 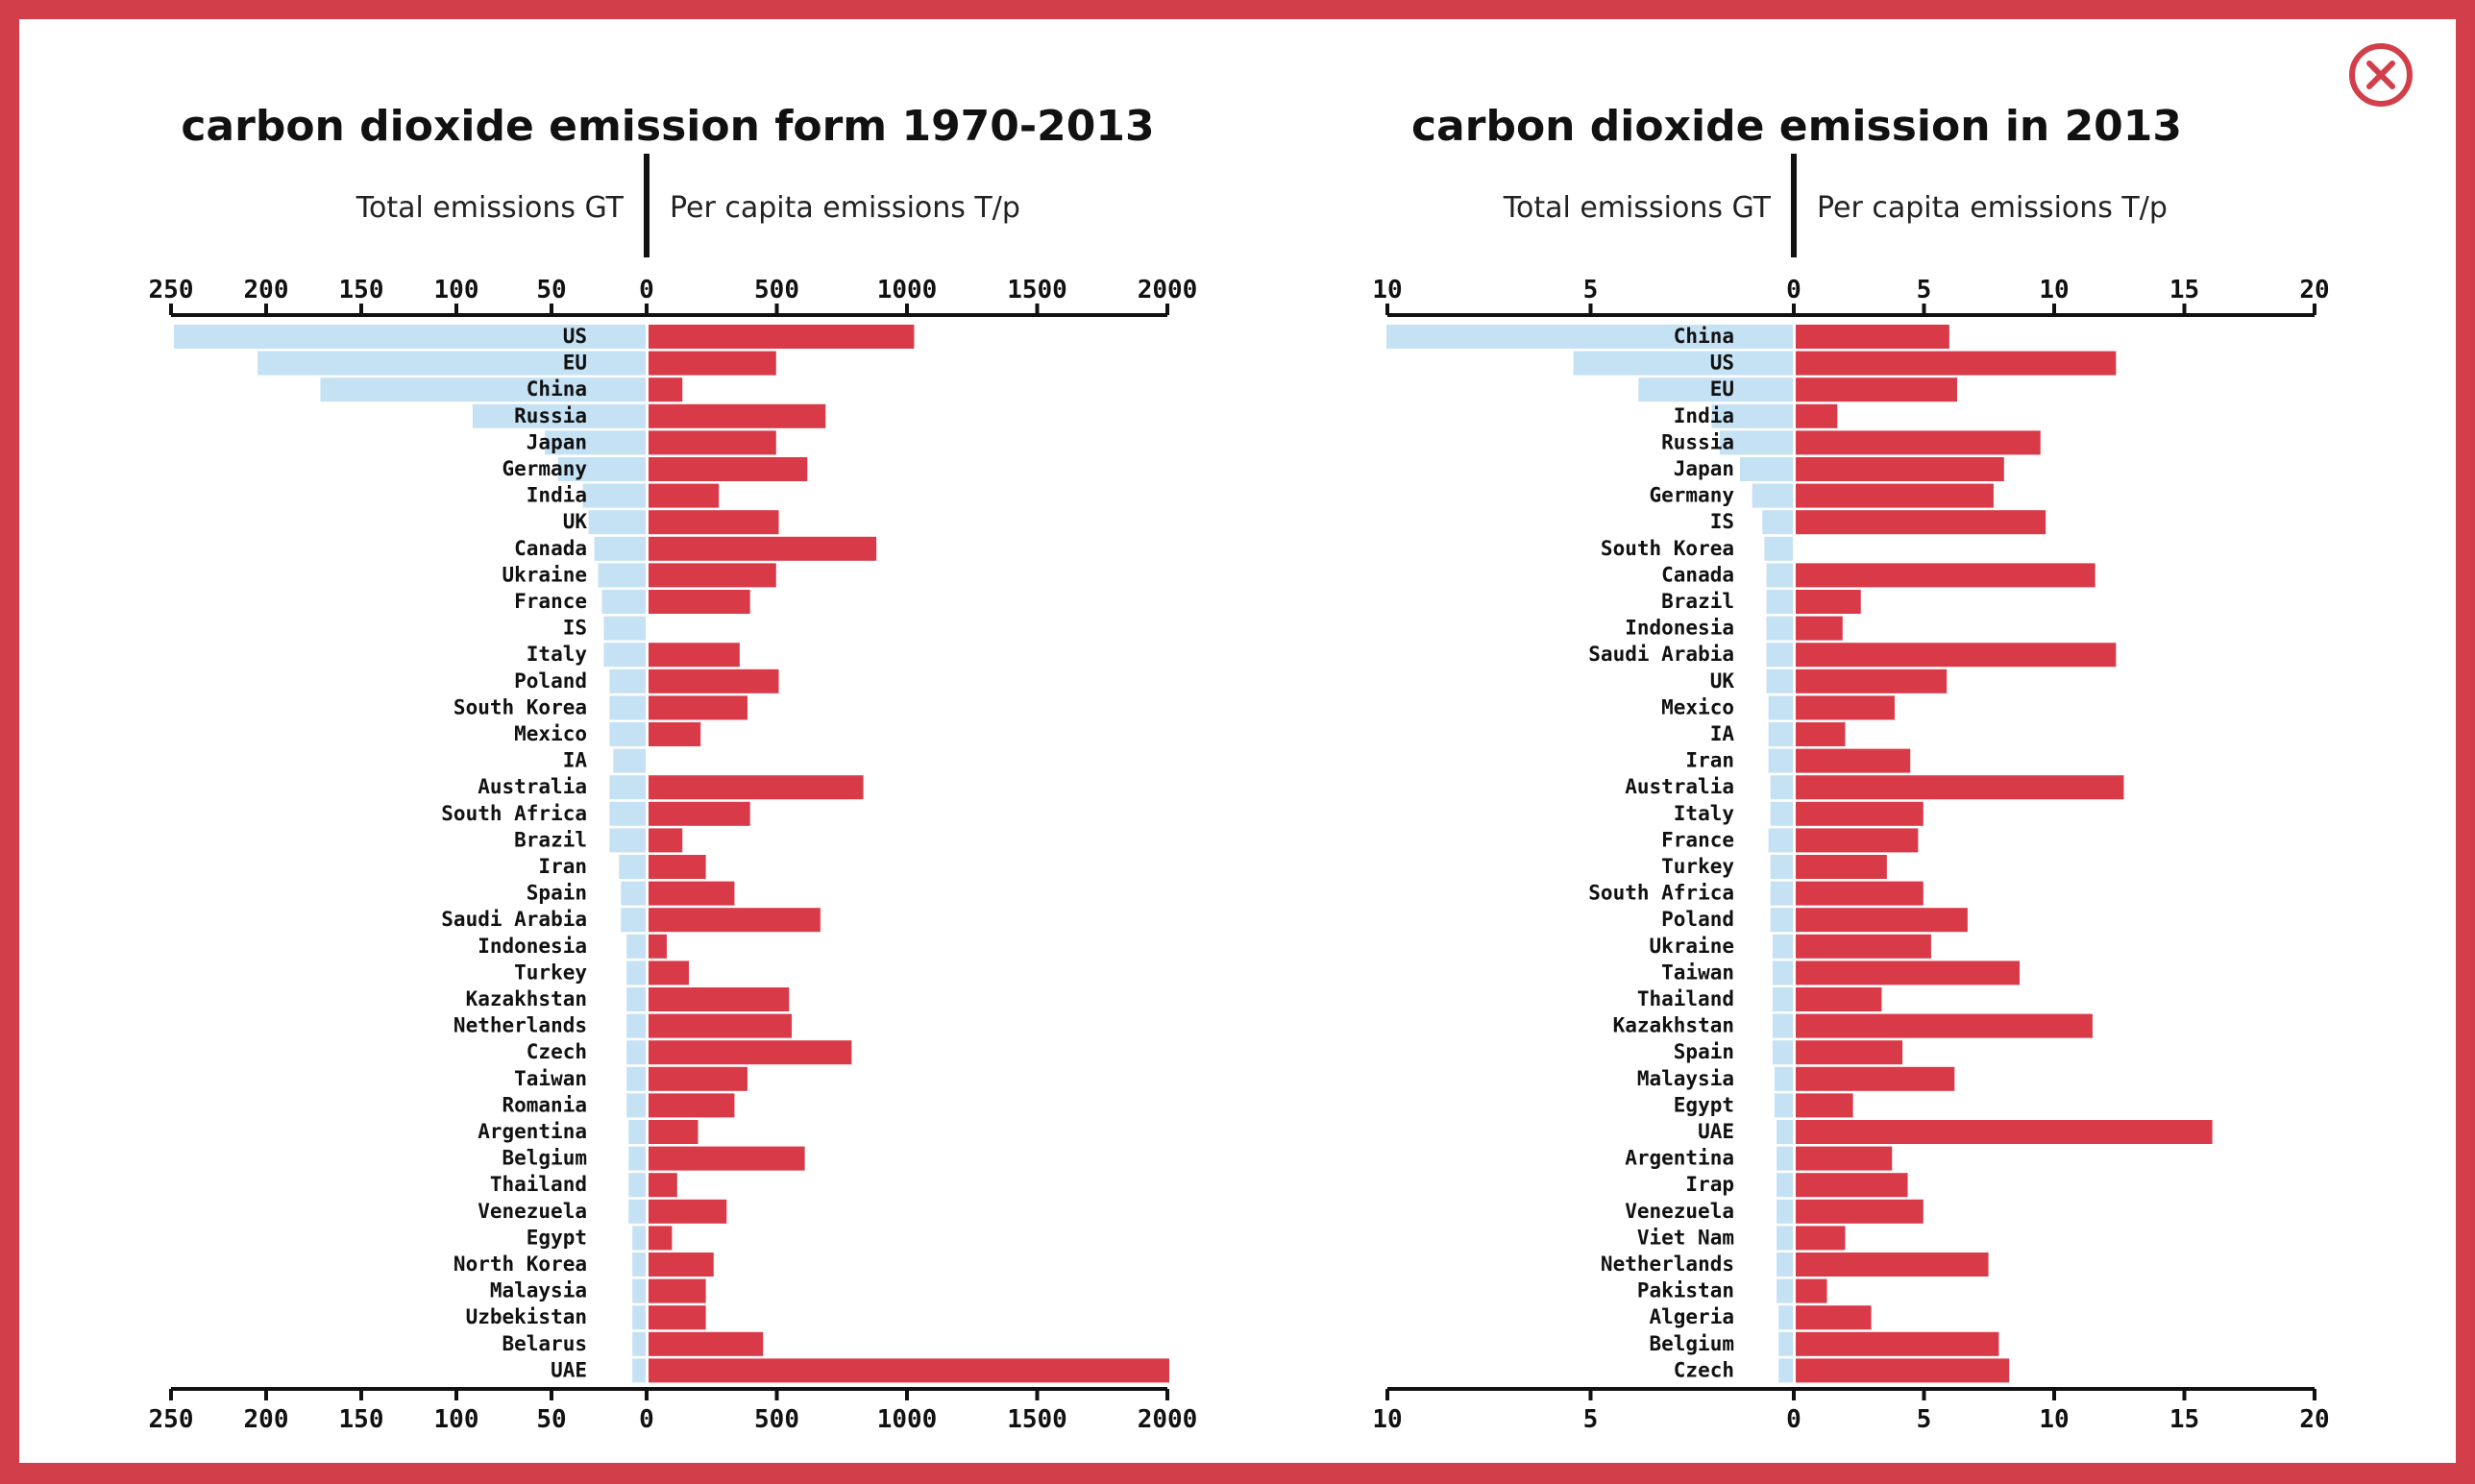 I want to click on close-x-icon, so click(x=2380, y=75).